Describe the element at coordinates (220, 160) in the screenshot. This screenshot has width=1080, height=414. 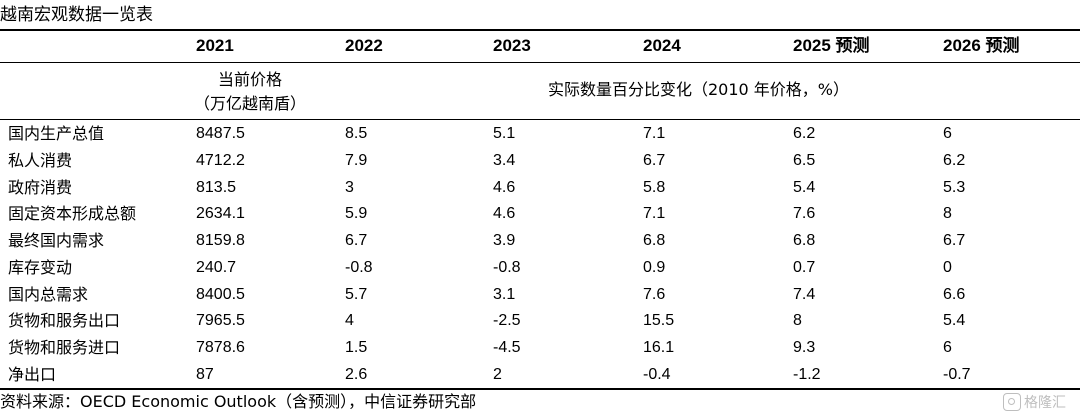
I see `cell-2021: 4712.2` at that location.